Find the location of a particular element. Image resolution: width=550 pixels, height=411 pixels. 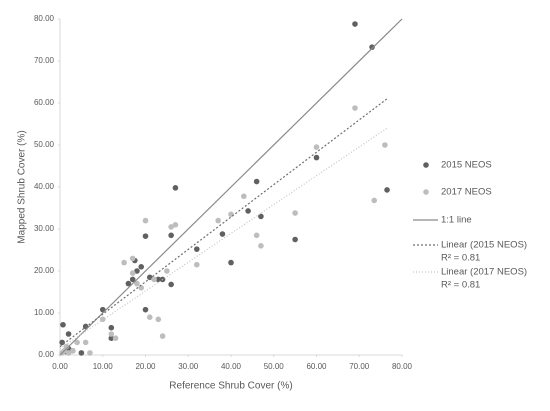

x-tick-label: 80.00 is located at coordinates (402, 366).